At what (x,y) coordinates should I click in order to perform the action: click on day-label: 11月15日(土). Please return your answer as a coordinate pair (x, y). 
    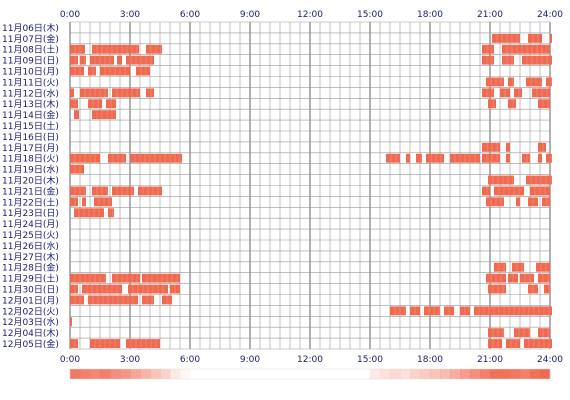
    Looking at the image, I should click on (30, 126).